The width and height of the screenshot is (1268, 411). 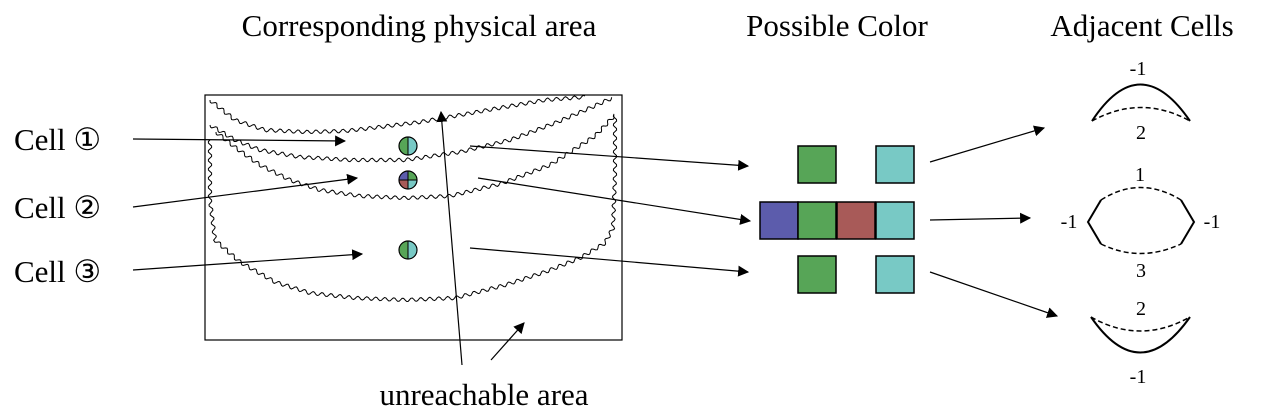 What do you see at coordinates (412, 184) in the screenshot?
I see `cell-2-indicator-slice-teal` at bounding box center [412, 184].